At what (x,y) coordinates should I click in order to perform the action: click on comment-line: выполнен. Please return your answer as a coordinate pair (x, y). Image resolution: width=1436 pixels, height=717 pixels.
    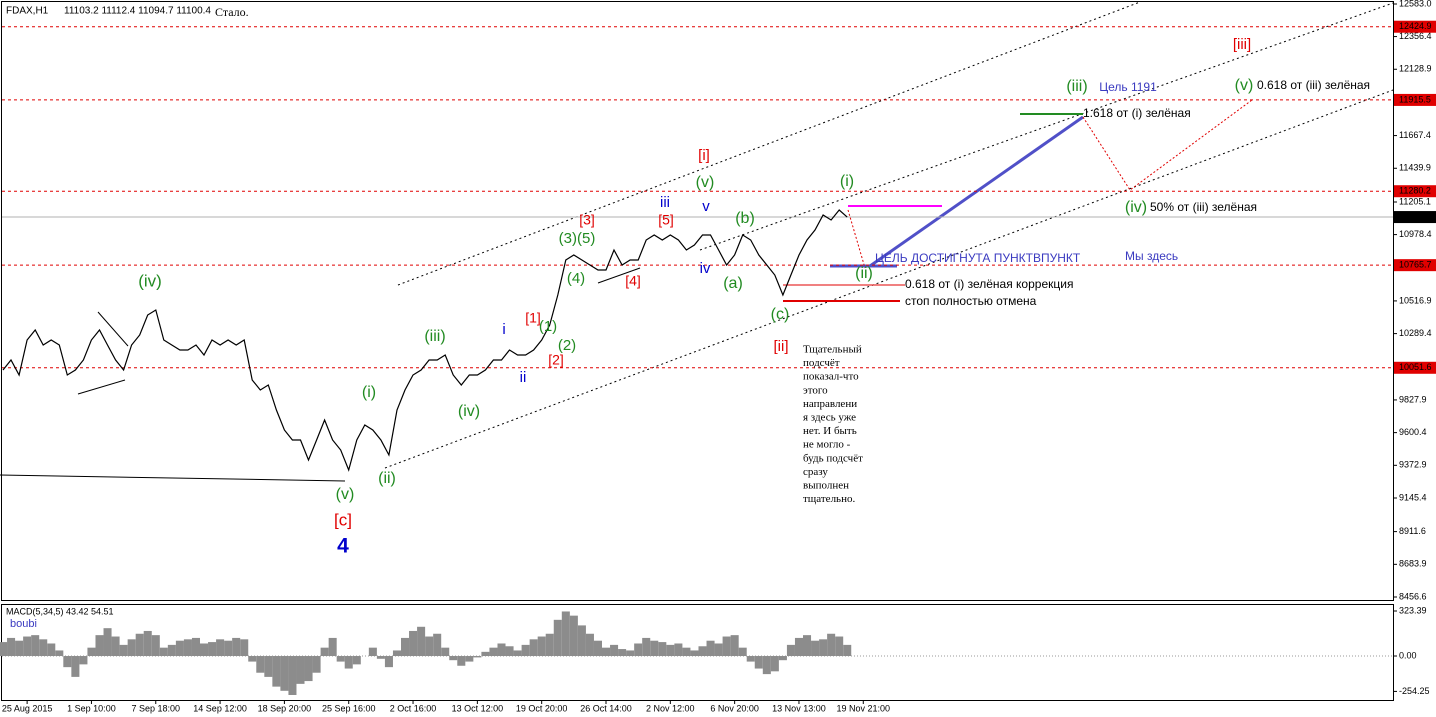
    Looking at the image, I should click on (826, 486).